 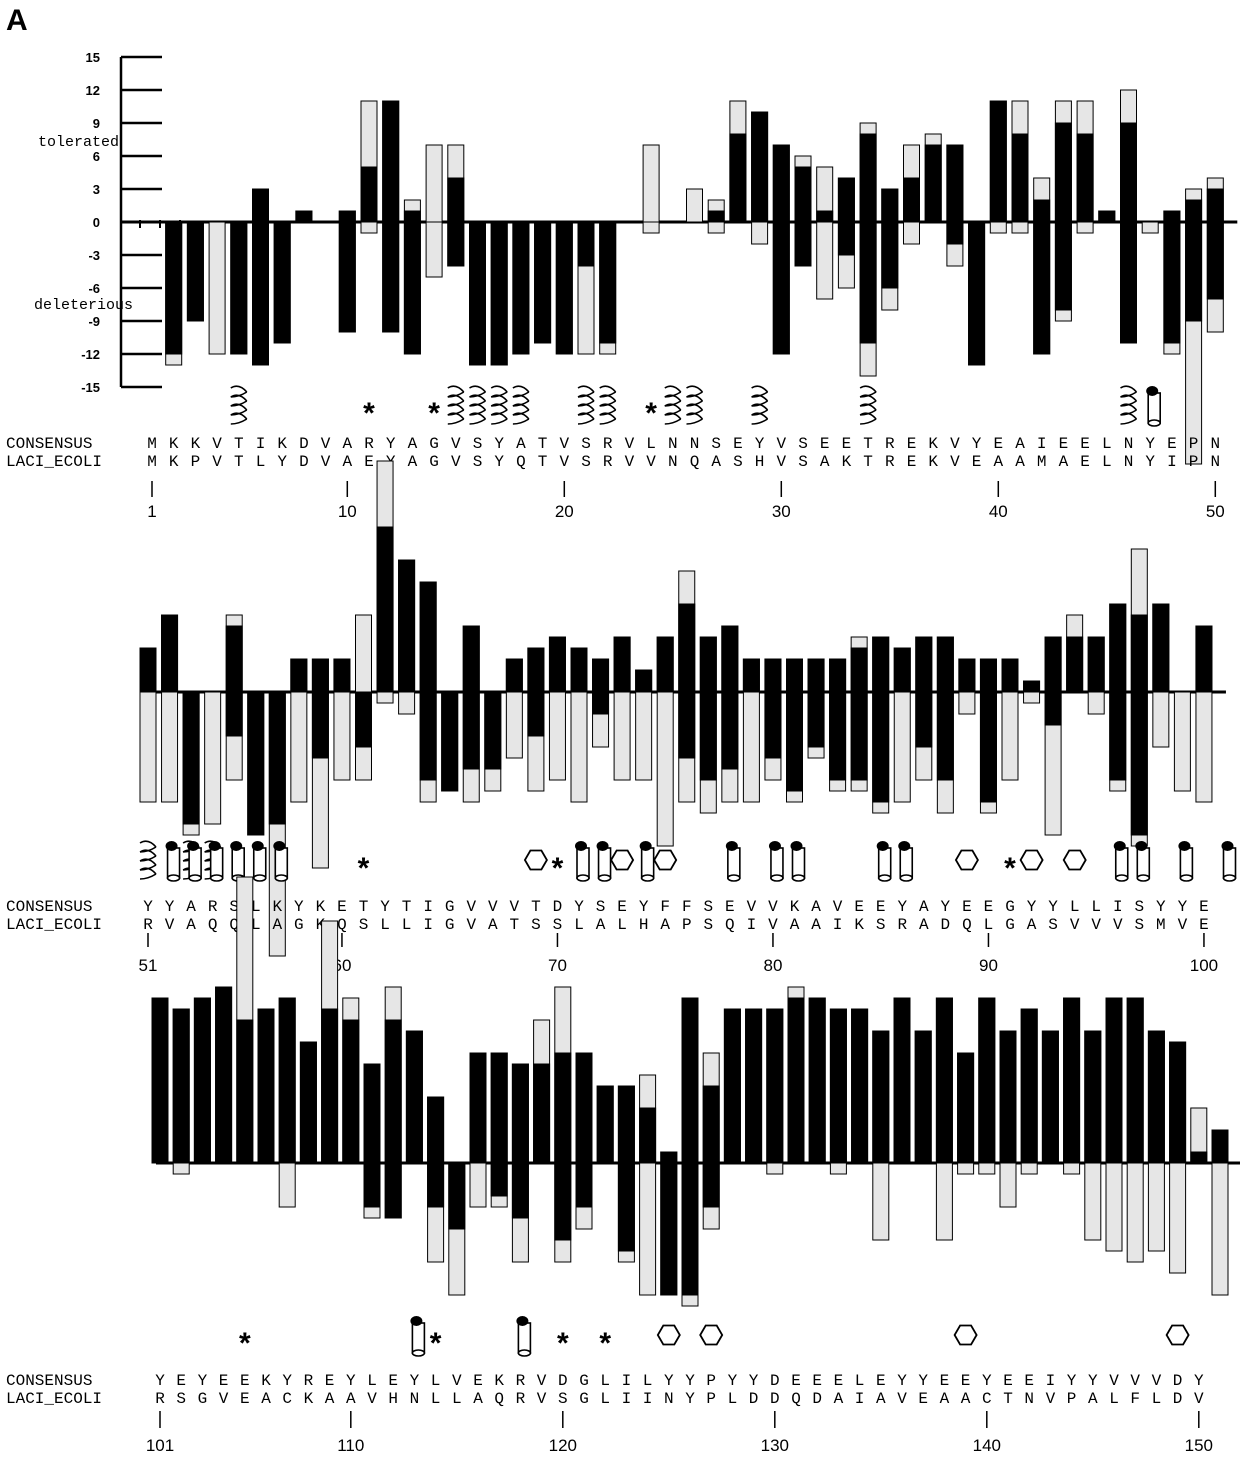 What do you see at coordinates (364, 868) in the screenshot?
I see `star-marker: *` at bounding box center [364, 868].